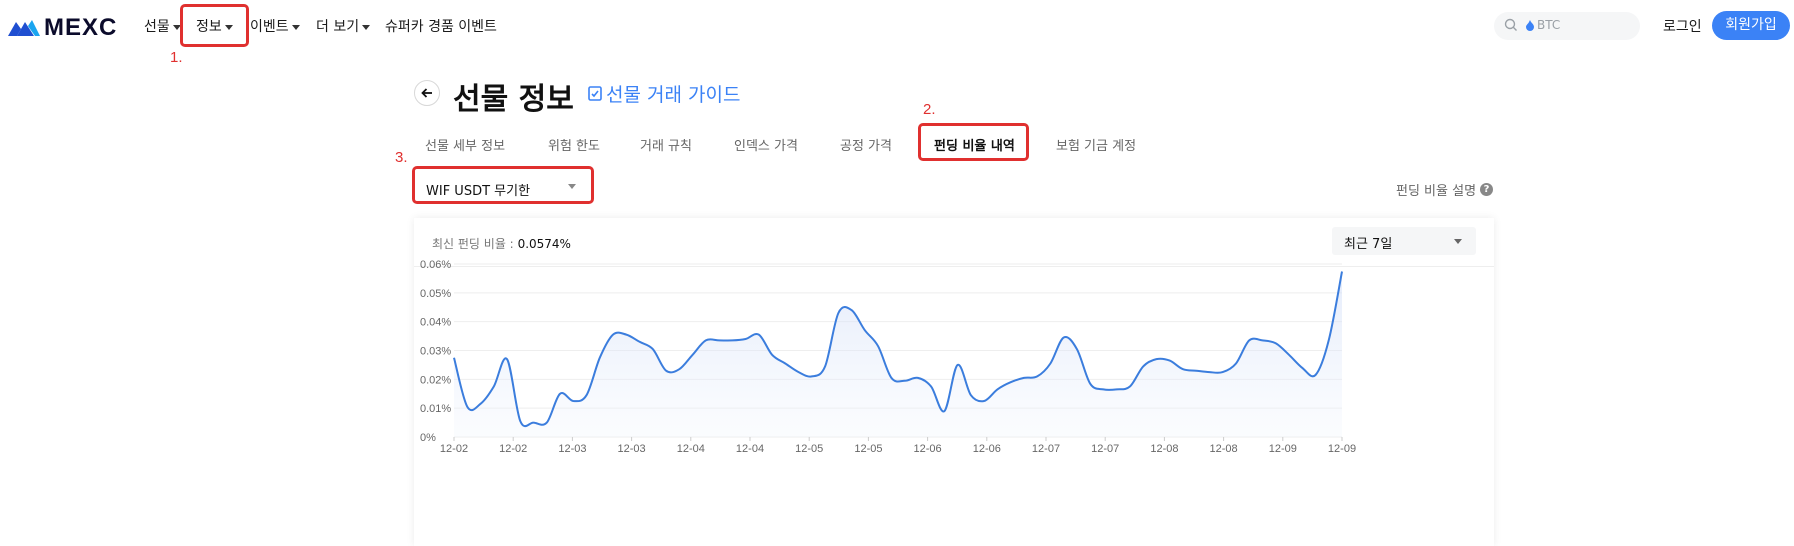 Image resolution: width=1794 pixels, height=546 pixels. Describe the element at coordinates (1096, 146) in the screenshot. I see `tab-insurance-fund: 보험 기금 계정` at that location.